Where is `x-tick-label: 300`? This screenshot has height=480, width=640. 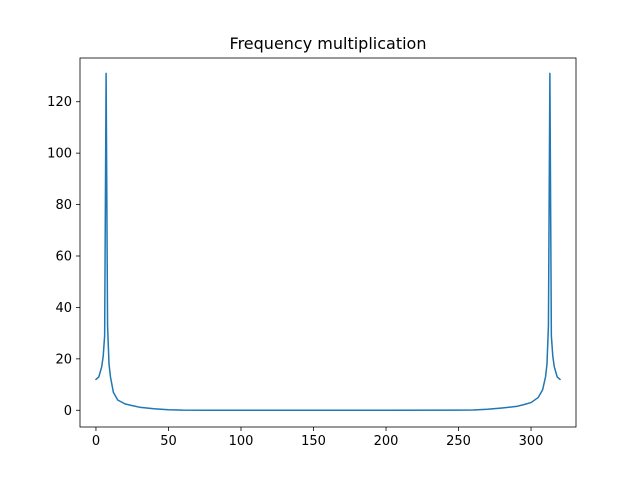
x-tick-label: 300 is located at coordinates (531, 441).